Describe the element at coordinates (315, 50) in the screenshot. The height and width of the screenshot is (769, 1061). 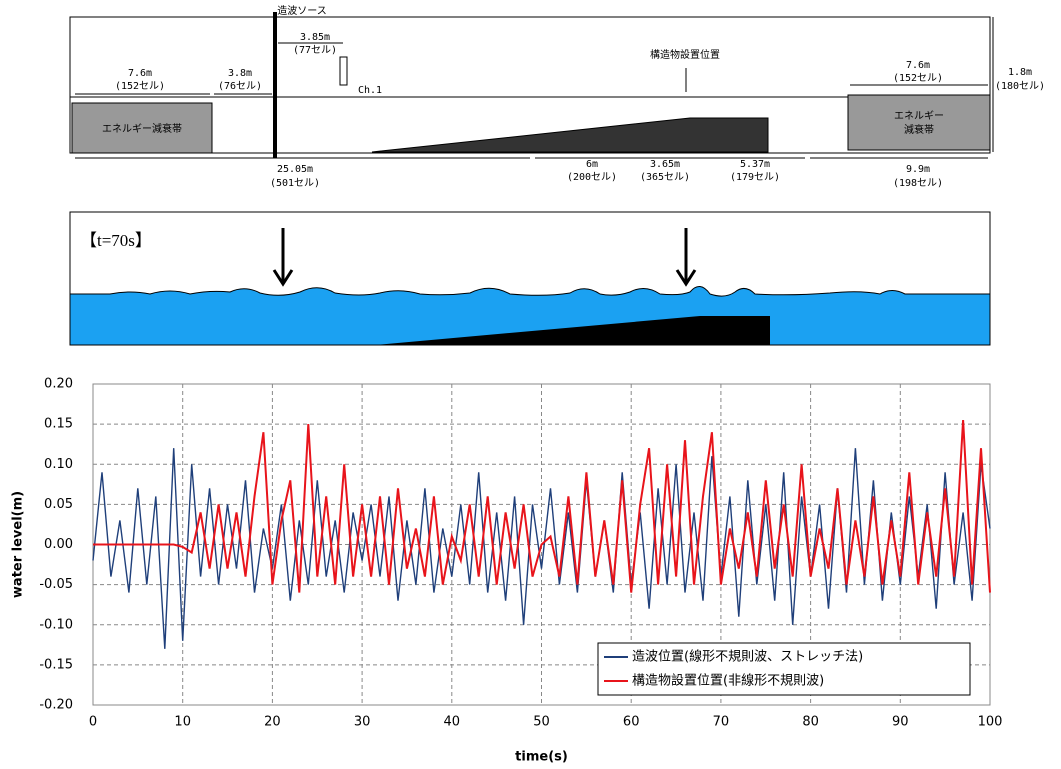
I see `label: (77セル)` at that location.